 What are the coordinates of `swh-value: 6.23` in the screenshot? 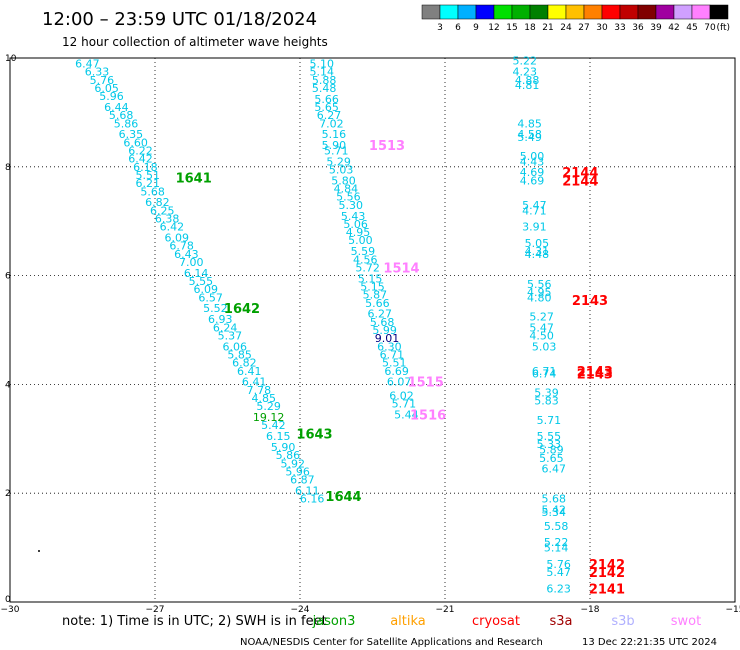 It's located at (558, 588).